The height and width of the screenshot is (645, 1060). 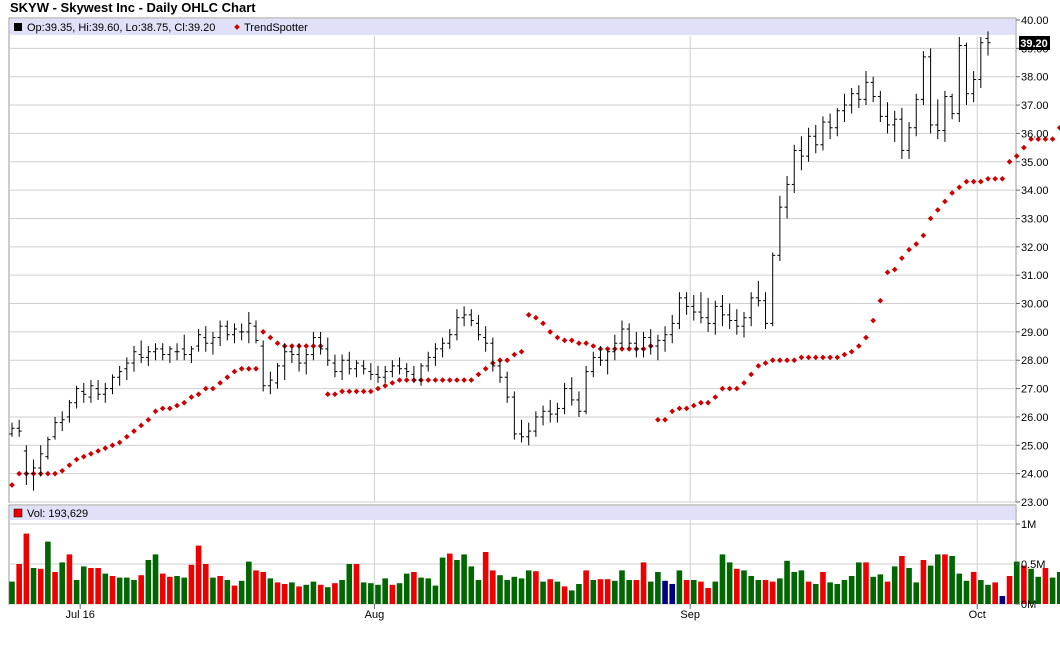 What do you see at coordinates (1035, 106) in the screenshot?
I see `price-tick-label: 37.00` at bounding box center [1035, 106].